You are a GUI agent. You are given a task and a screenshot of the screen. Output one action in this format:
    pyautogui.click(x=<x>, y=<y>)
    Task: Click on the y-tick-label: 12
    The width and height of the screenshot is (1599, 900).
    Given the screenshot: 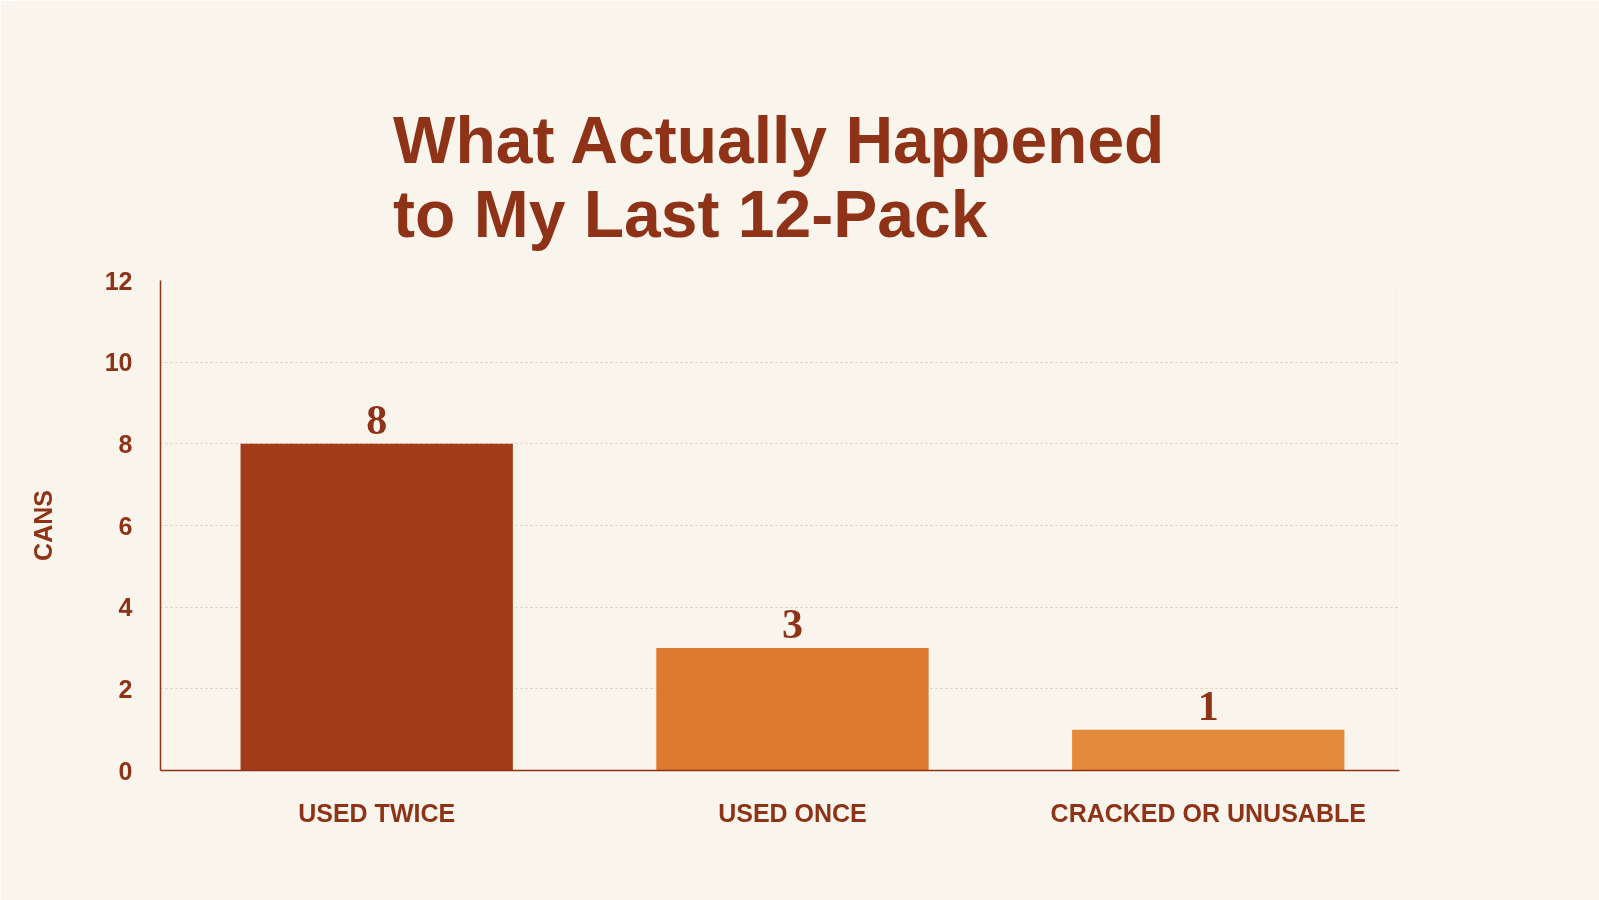 What is the action you would take?
    pyautogui.click(x=118, y=280)
    